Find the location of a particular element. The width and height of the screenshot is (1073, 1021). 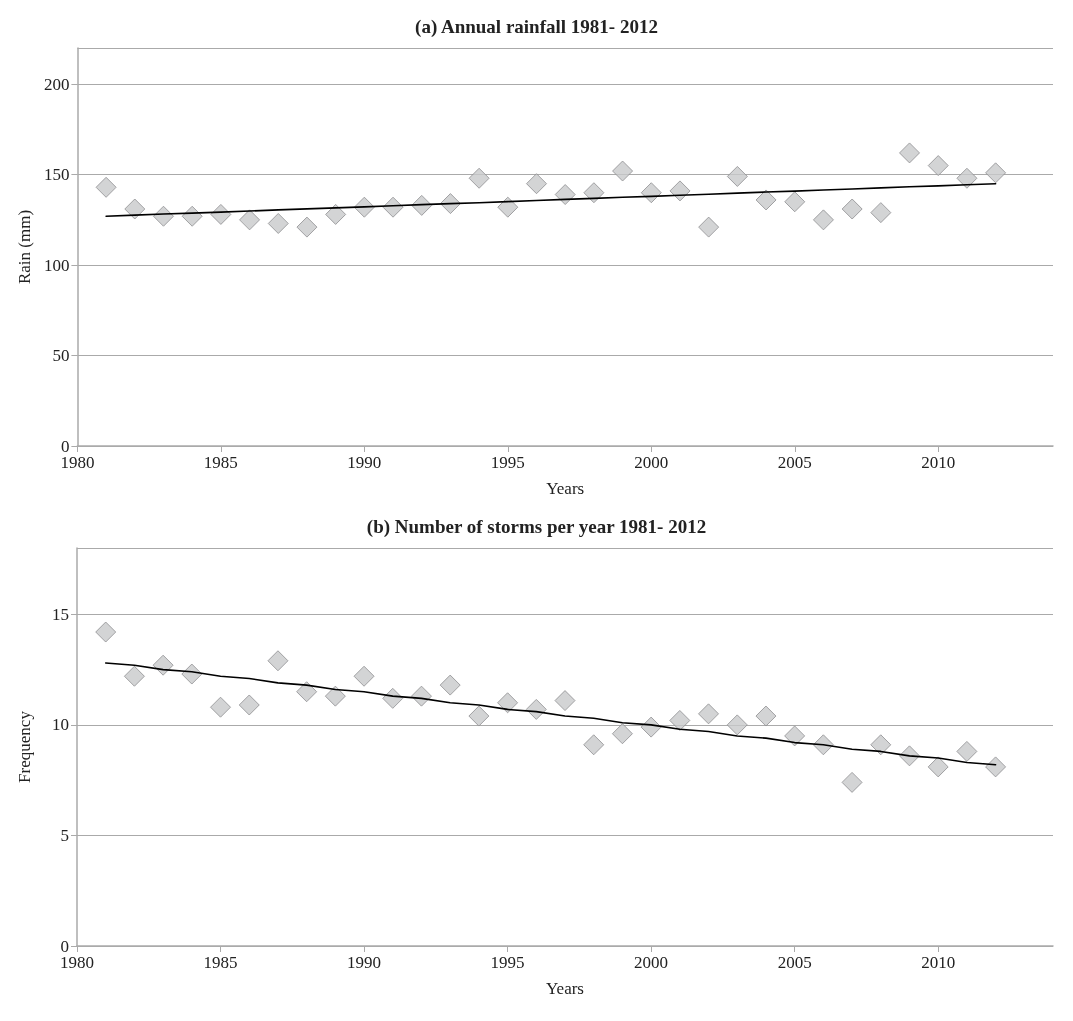

y-tick-label: 50 is located at coordinates (61, 356).